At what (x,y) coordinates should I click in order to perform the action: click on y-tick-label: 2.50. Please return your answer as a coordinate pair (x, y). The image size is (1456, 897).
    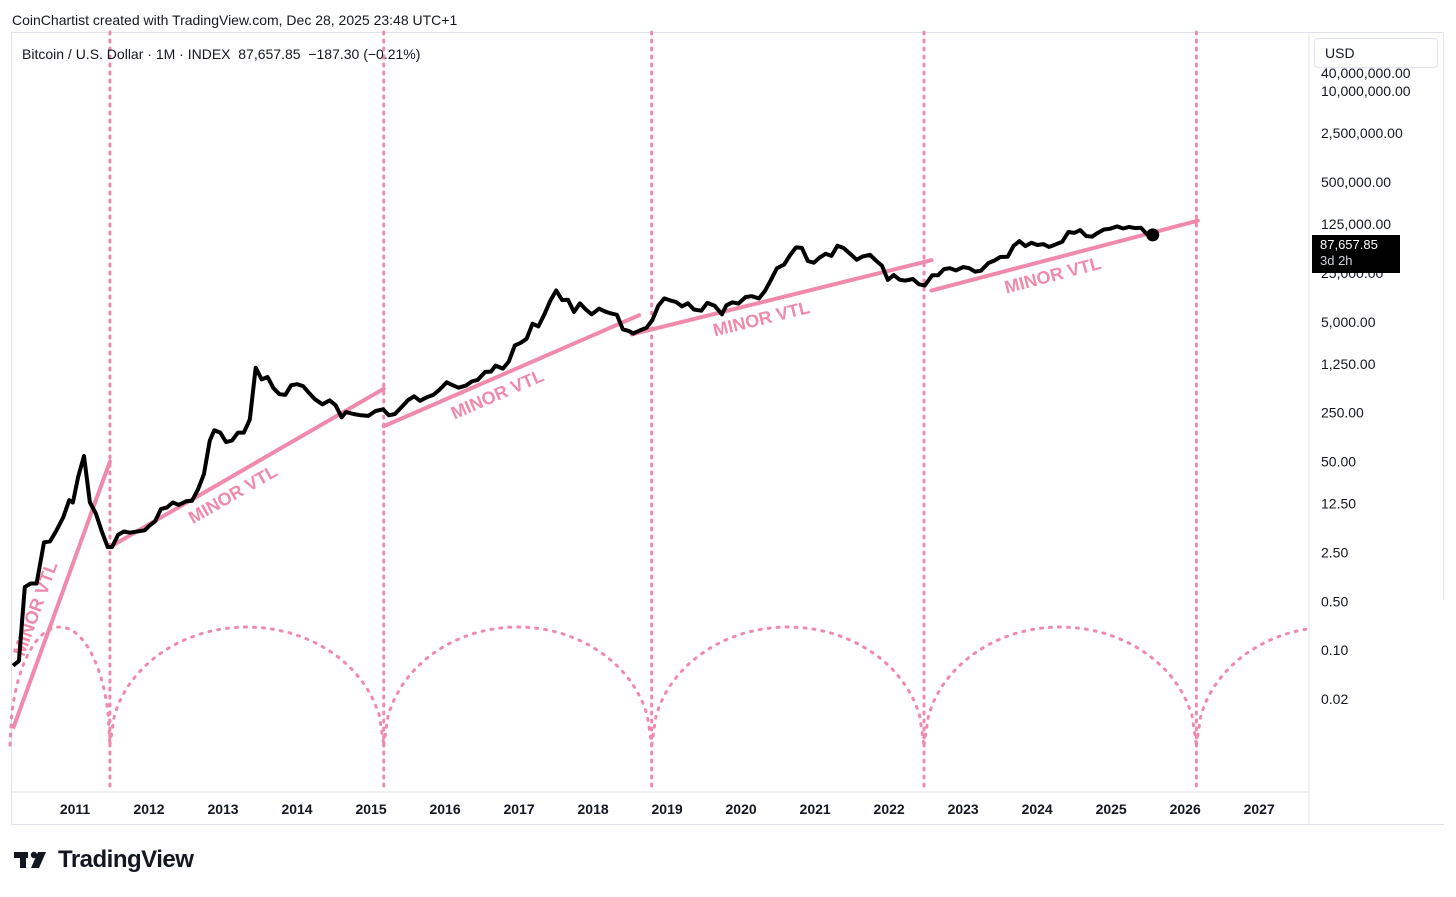
    Looking at the image, I should click on (1334, 553).